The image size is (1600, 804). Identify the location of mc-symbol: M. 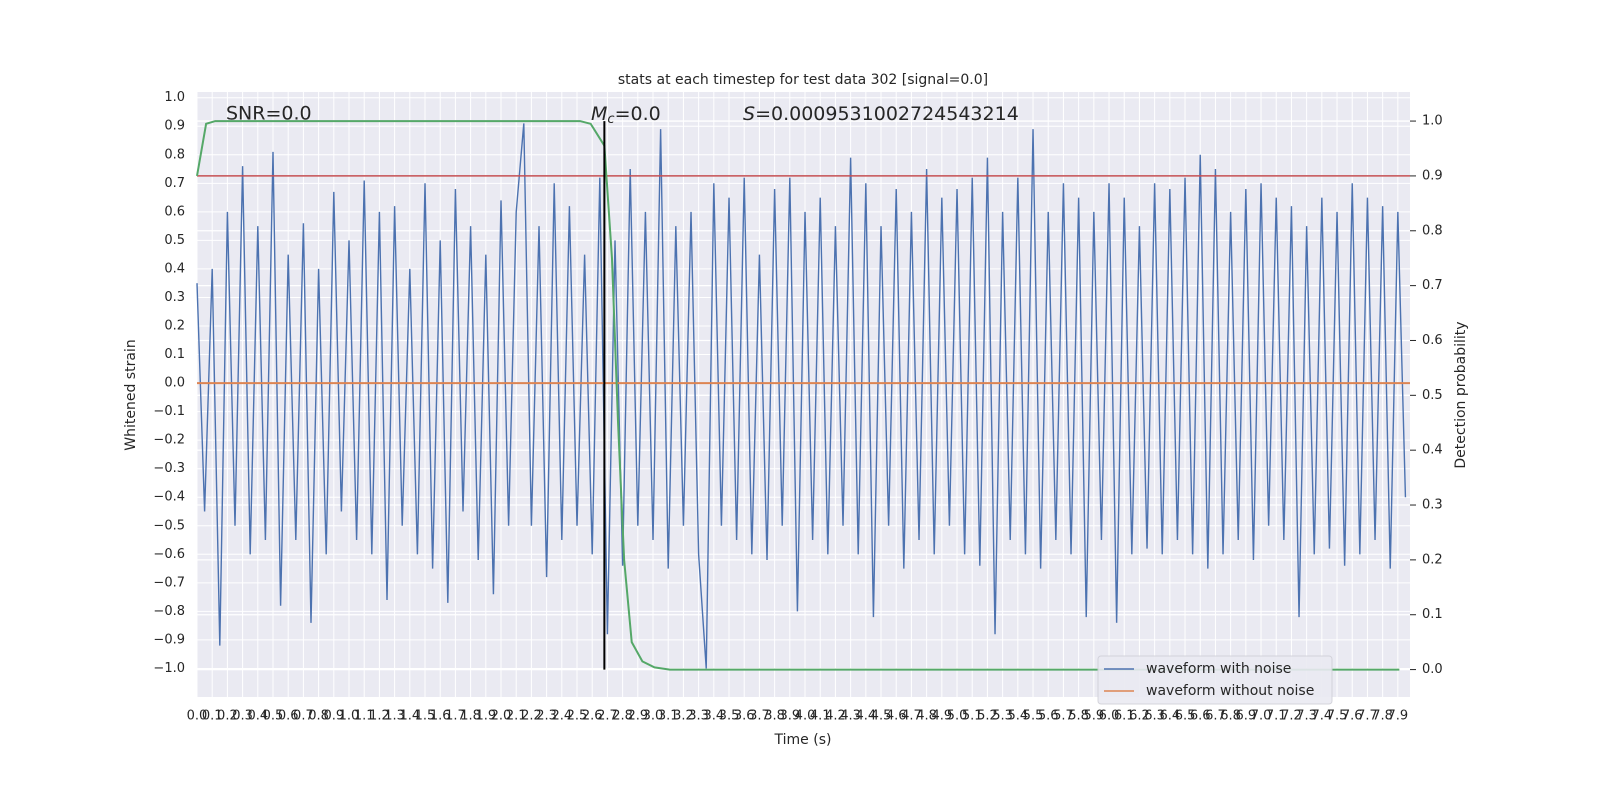
(599, 114).